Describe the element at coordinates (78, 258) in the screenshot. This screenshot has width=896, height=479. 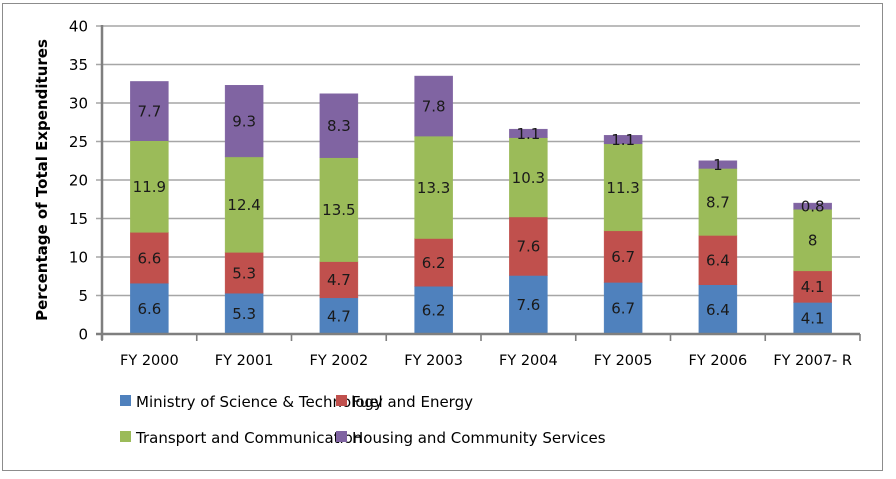
I see `y-tick-label: 10` at that location.